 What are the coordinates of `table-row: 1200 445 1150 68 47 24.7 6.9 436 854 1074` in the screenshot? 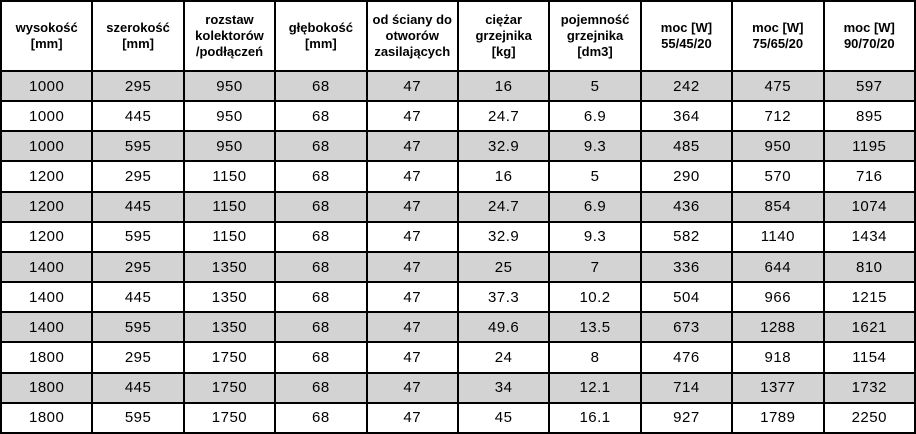 It's located at (458, 206).